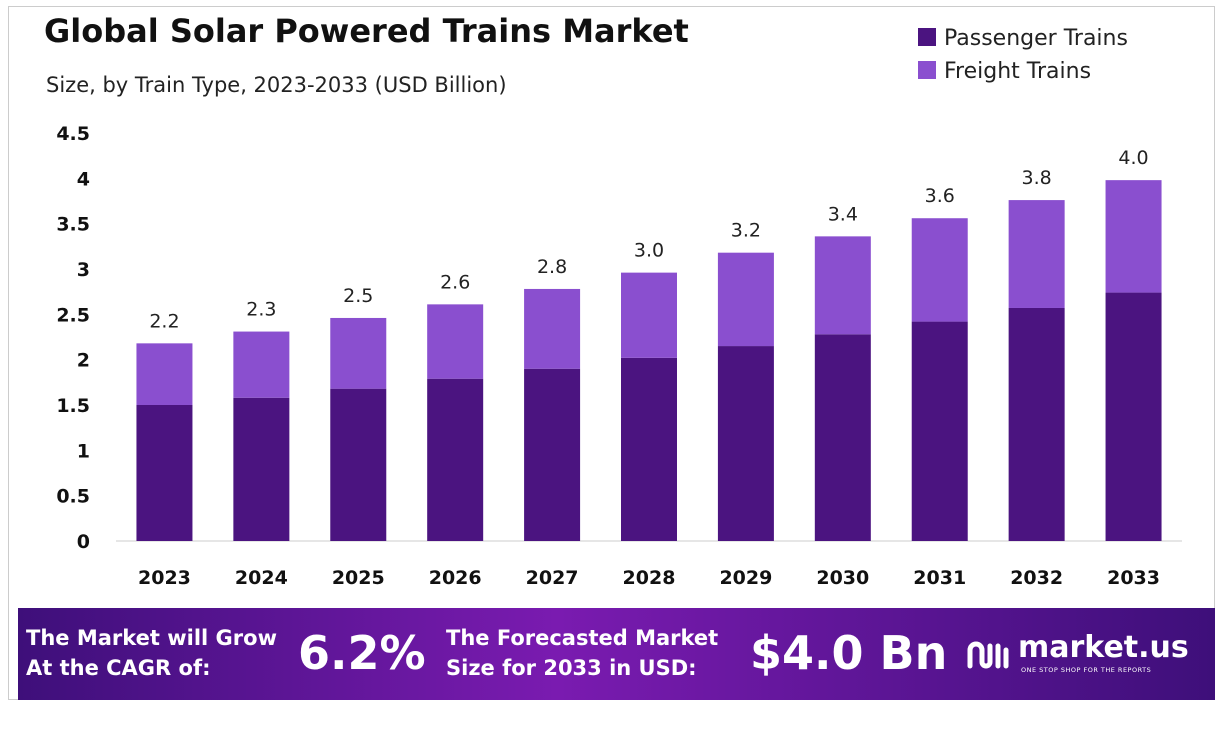  What do you see at coordinates (745, 578) in the screenshot?
I see `x-tick-label: 2029` at bounding box center [745, 578].